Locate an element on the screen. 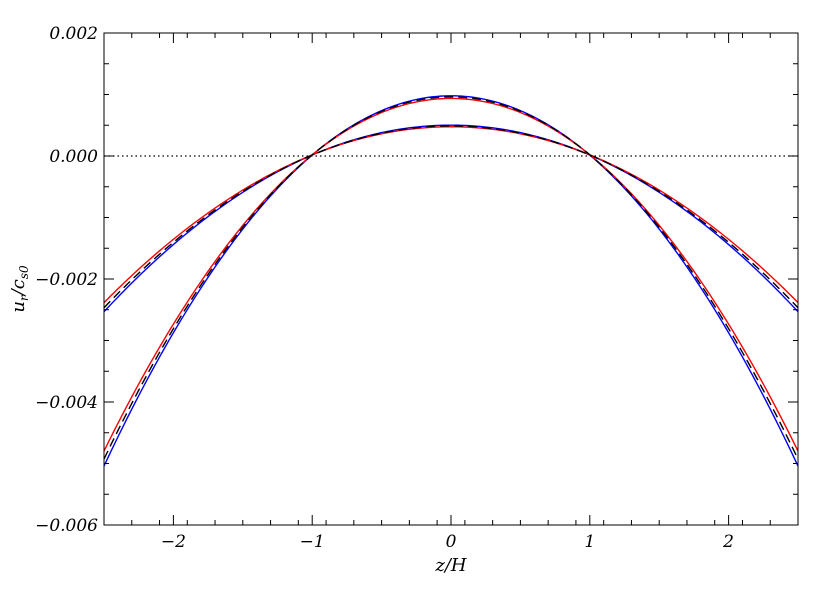 The width and height of the screenshot is (830, 593). y-axis-title: ur/cs0 is located at coordinates (19, 289).